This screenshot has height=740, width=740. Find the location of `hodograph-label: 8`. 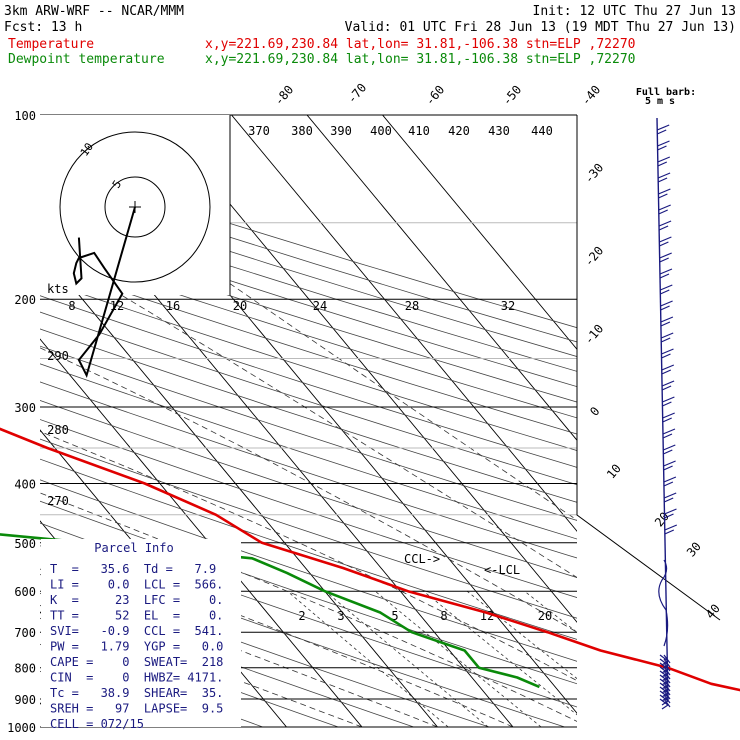

hodograph-label: 8 is located at coordinates (71, 306).